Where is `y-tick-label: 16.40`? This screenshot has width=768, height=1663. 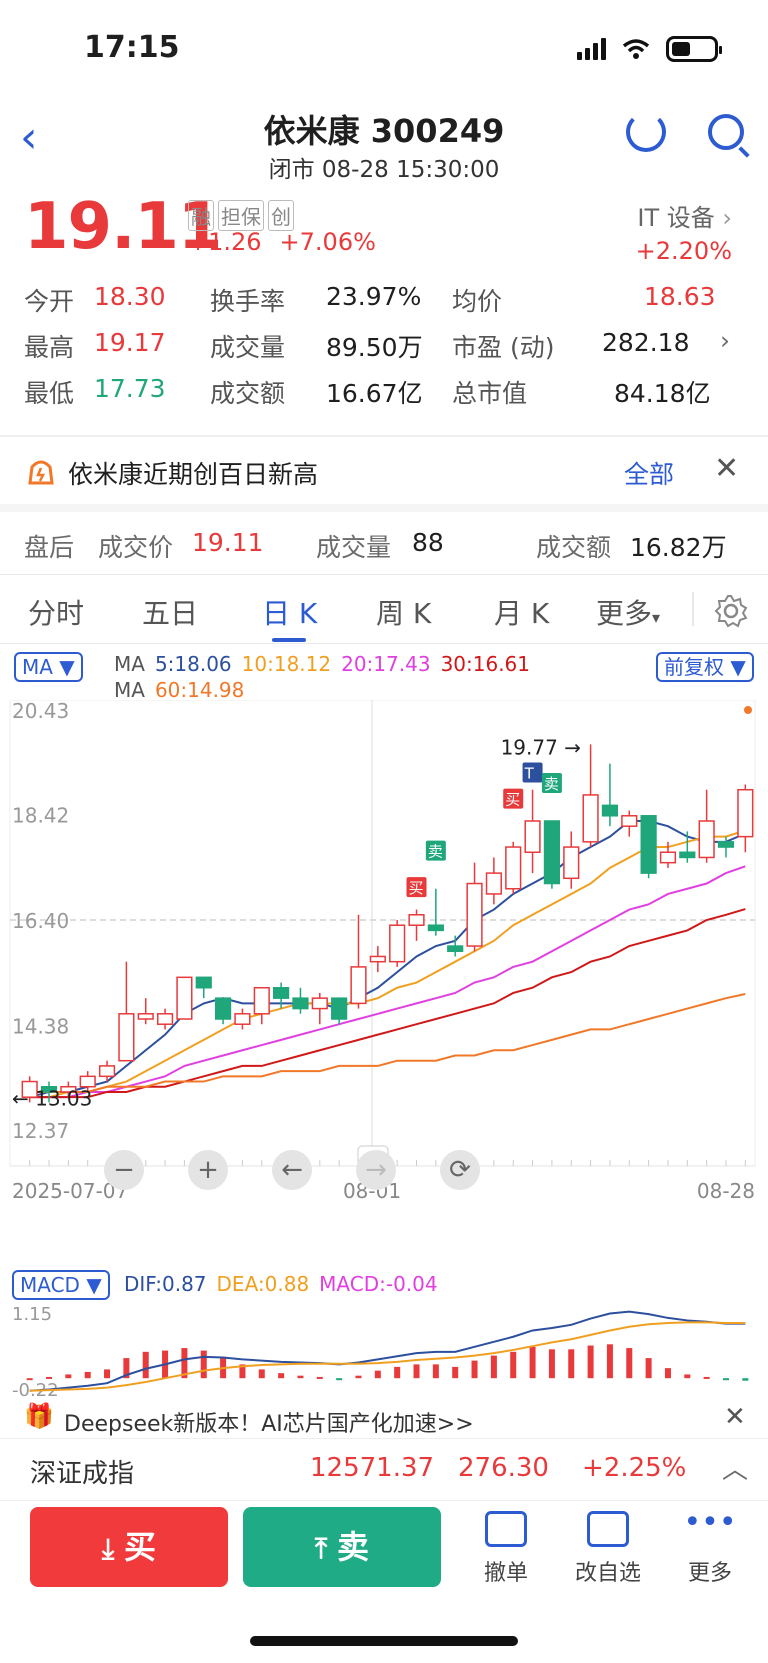 y-tick-label: 16.40 is located at coordinates (40, 921).